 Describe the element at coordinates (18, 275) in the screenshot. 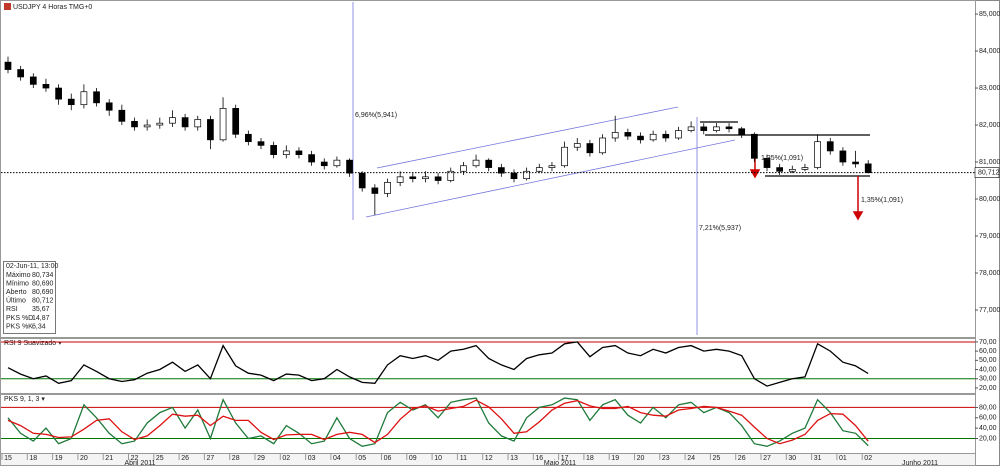

I see `info-label: Máximo` at that location.